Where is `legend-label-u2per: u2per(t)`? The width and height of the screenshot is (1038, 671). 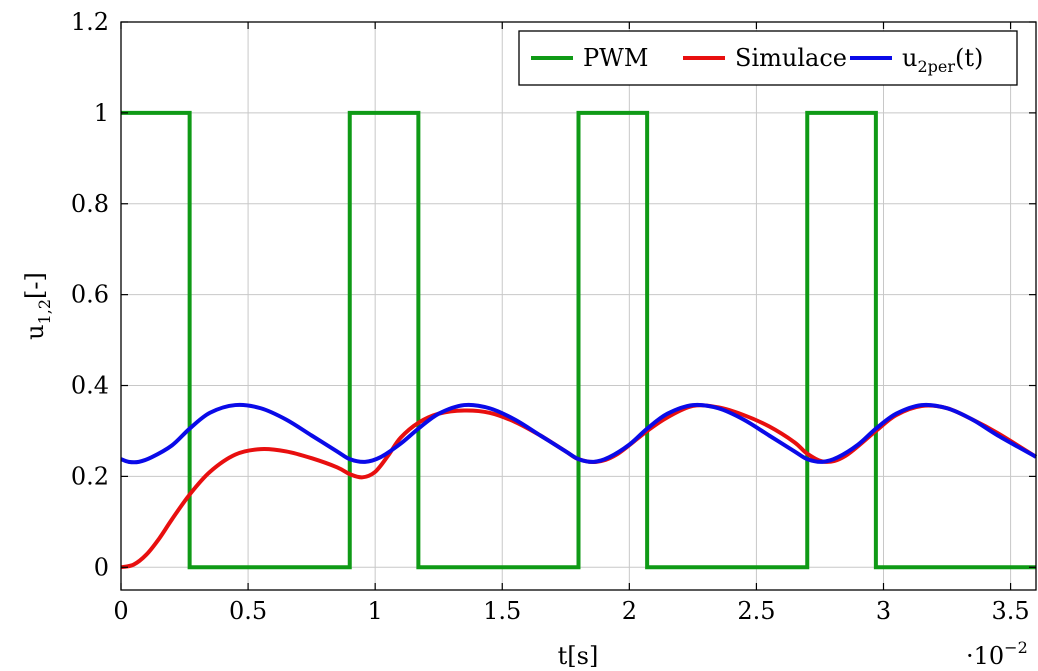 legend-label-u2per: u2per(t) is located at coordinates (942, 60).